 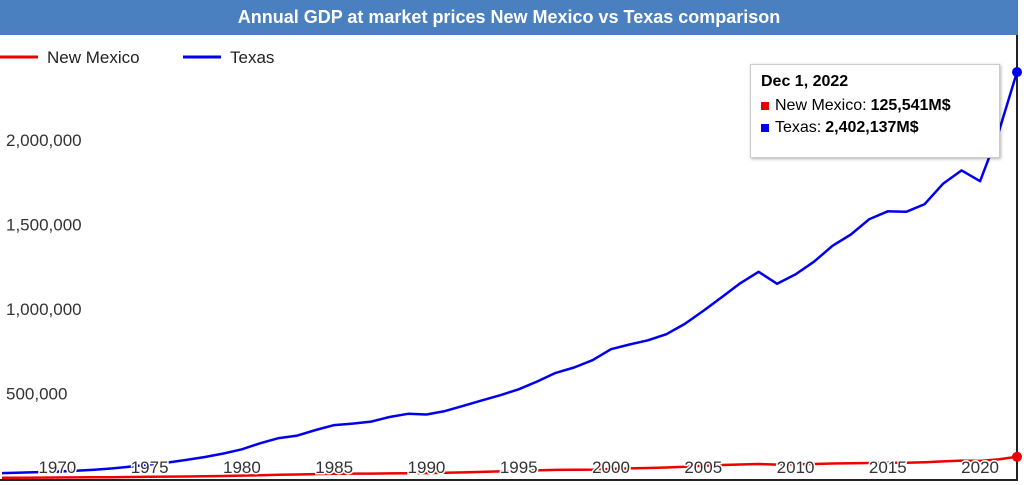 What do you see at coordinates (980, 467) in the screenshot?
I see `x-tick-label: 2020` at bounding box center [980, 467].